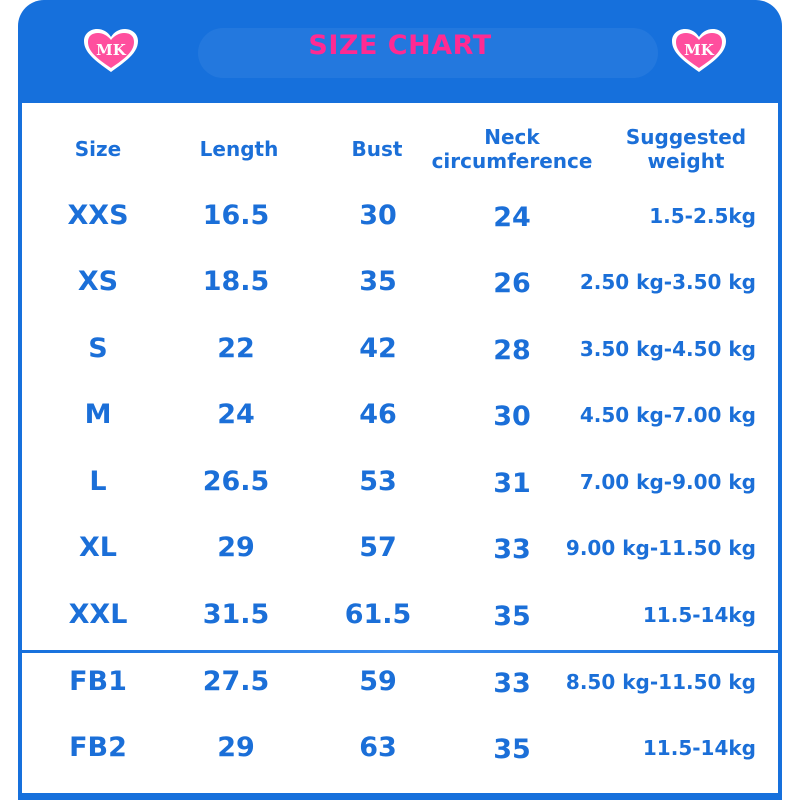 This screenshot has width=800, height=800. What do you see at coordinates (98, 149) in the screenshot?
I see `header-size: Size` at bounding box center [98, 149].